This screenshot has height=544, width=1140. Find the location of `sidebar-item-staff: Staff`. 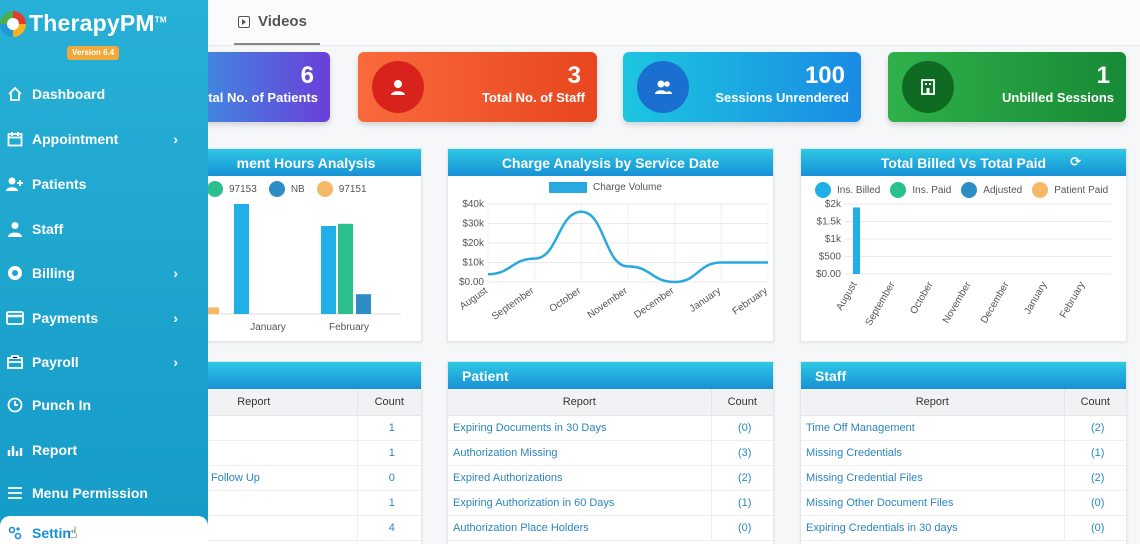

sidebar-item-staff: Staff is located at coordinates (104, 229).